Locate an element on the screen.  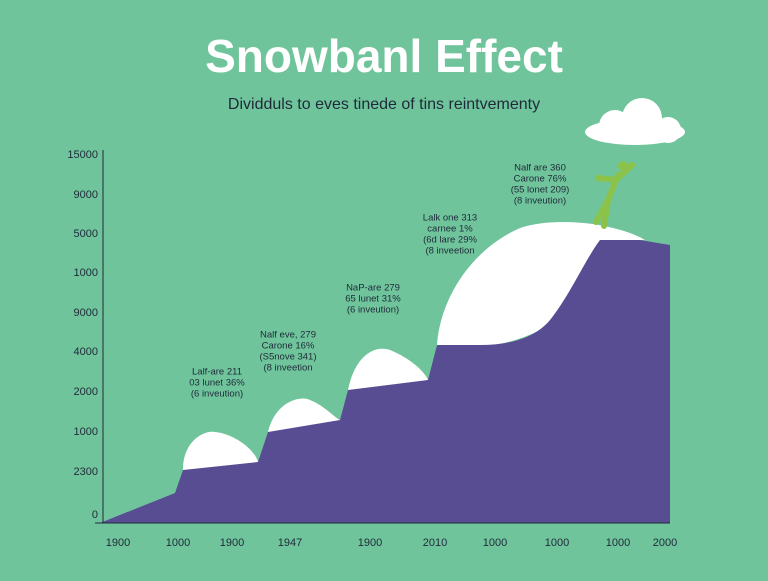
y-axis-label: 2300 is located at coordinates (86, 472).